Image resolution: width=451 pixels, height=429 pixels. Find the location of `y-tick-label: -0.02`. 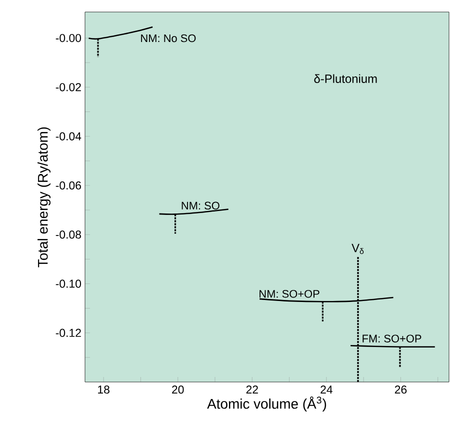

y-tick-label: -0.02 is located at coordinates (68, 87).